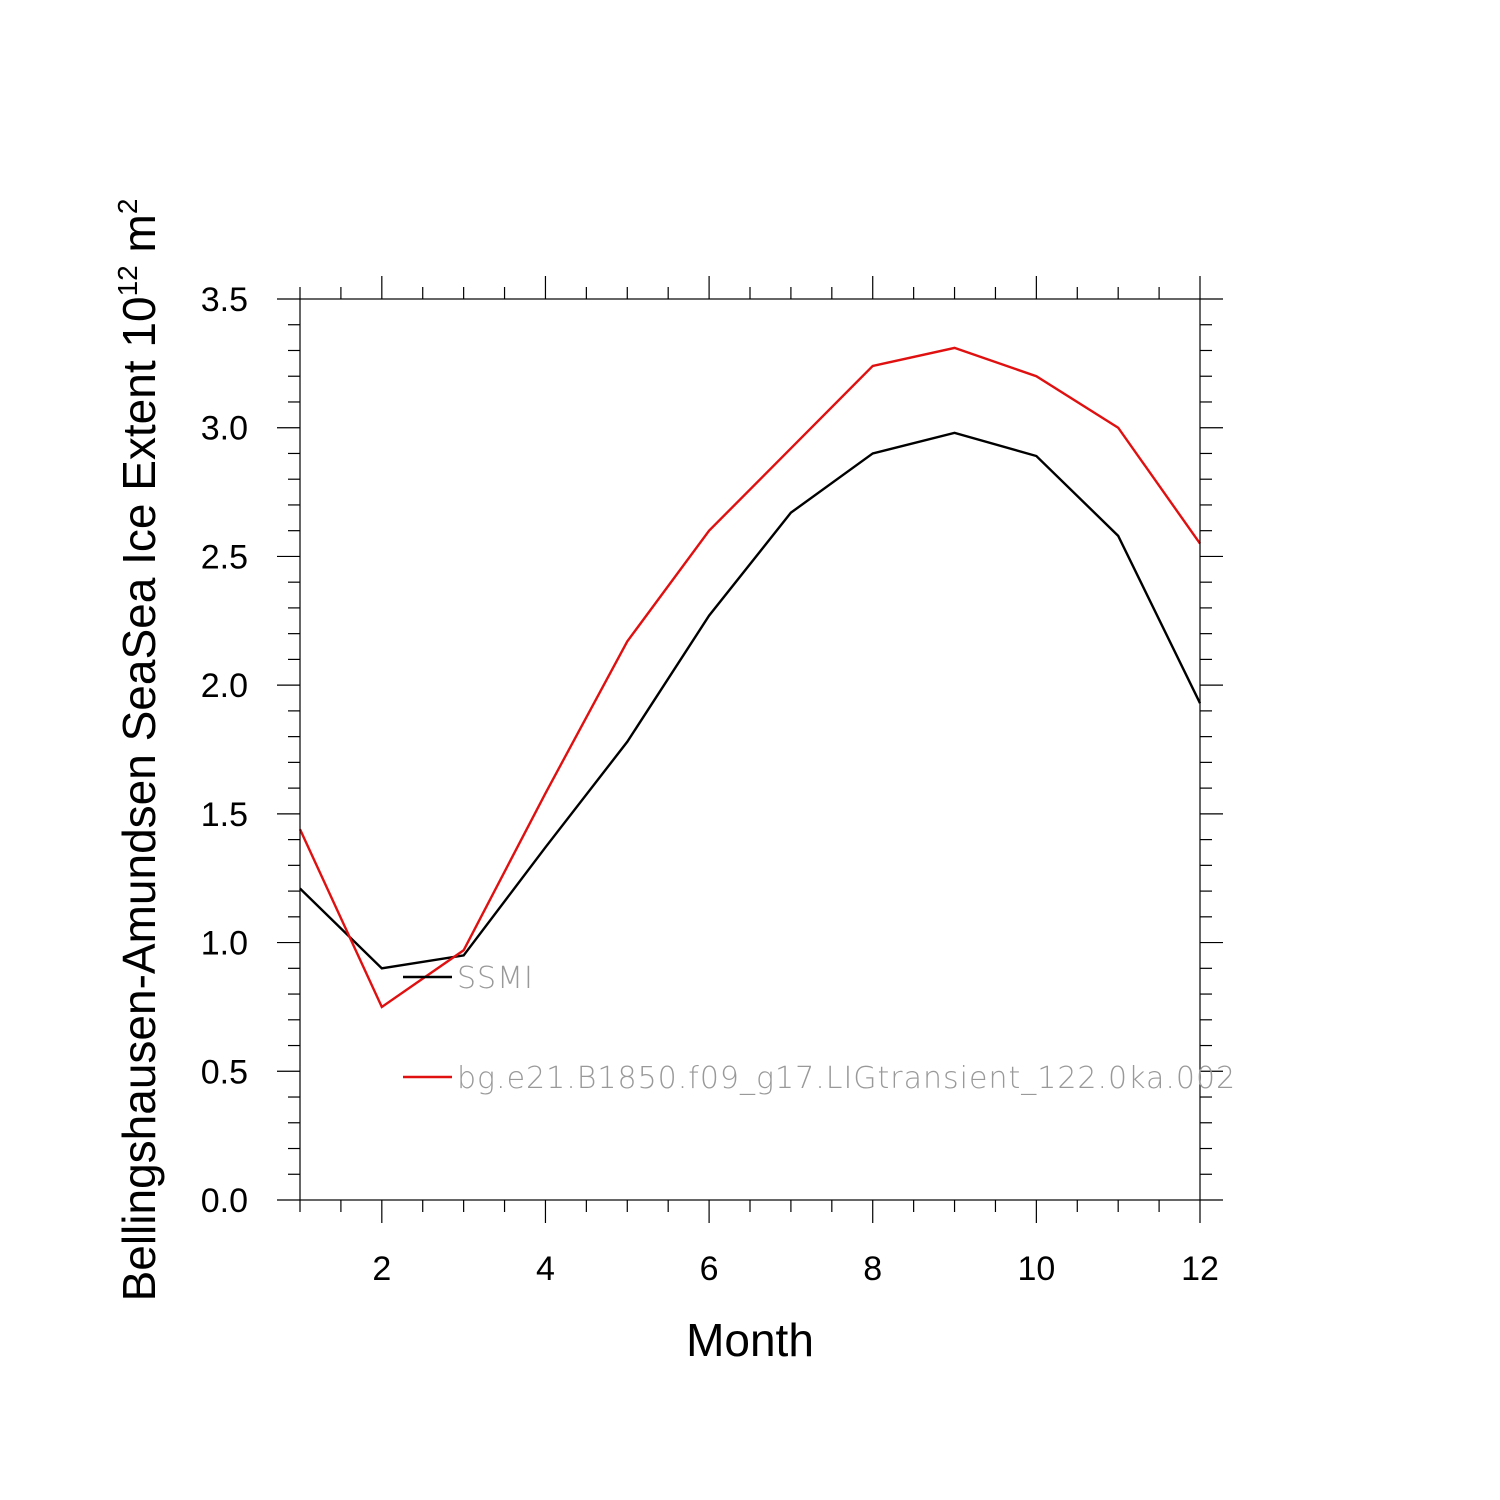 Image resolution: width=1500 pixels, height=1500 pixels. Describe the element at coordinates (224, 1072) in the screenshot. I see `y-tick-label: 0.5` at that location.